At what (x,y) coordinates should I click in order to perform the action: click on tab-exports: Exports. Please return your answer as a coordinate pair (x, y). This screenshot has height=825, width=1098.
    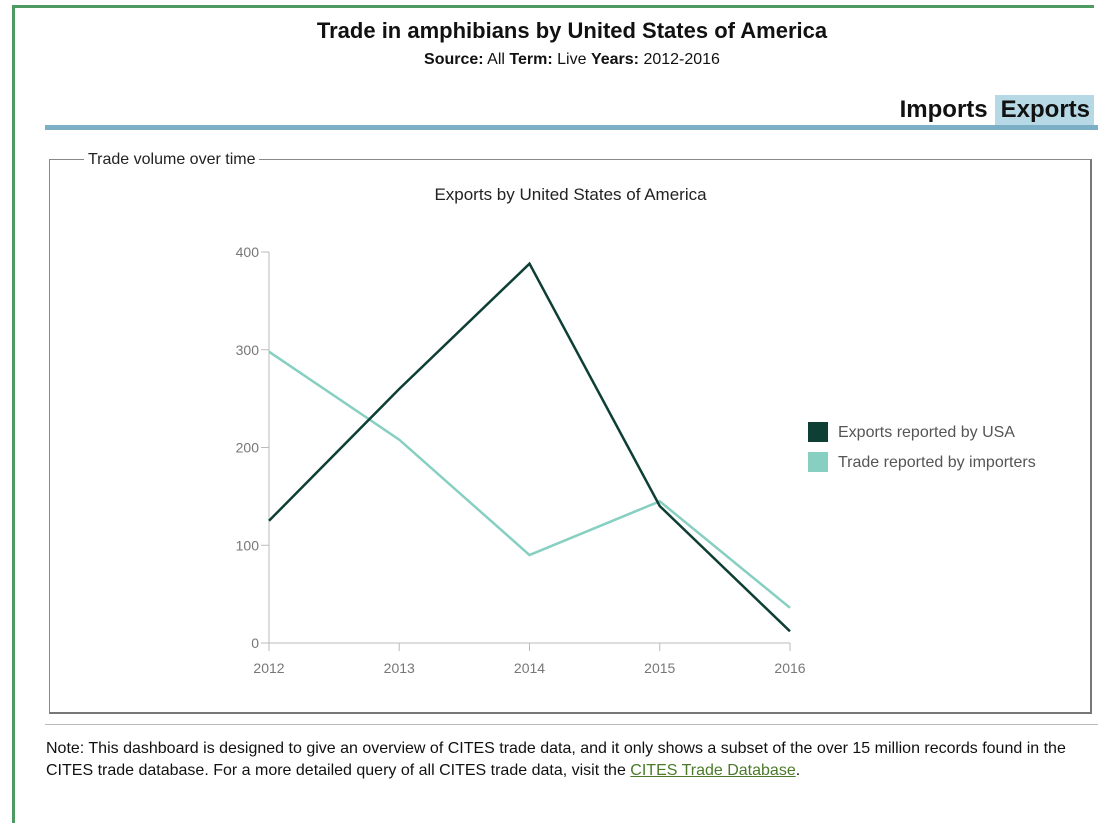
    Looking at the image, I should click on (1044, 110).